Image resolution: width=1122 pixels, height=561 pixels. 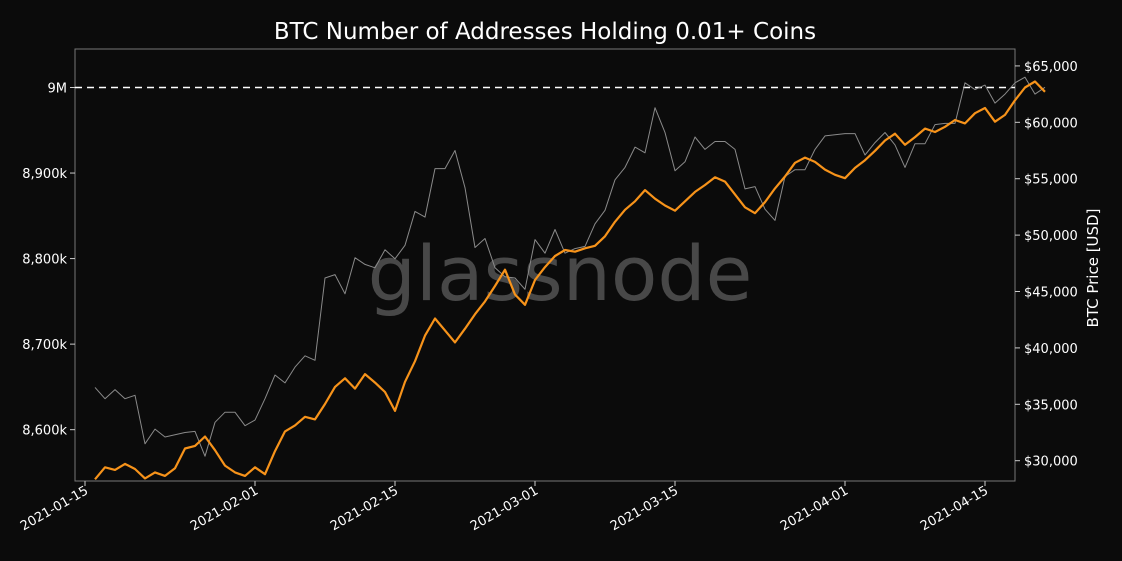 I want to click on left-tick-label: 8,800k, so click(x=44, y=260).